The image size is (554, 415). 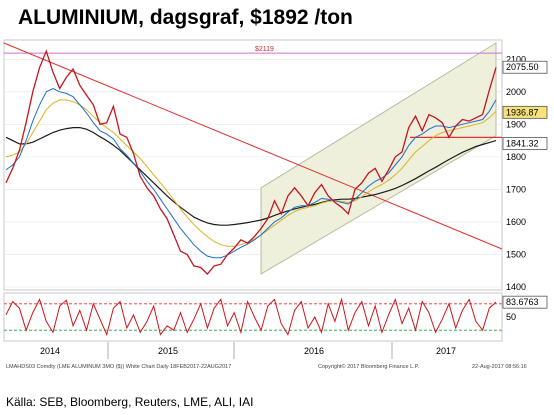 I want to click on stochastic-tag: 83.6763, so click(x=525, y=302).